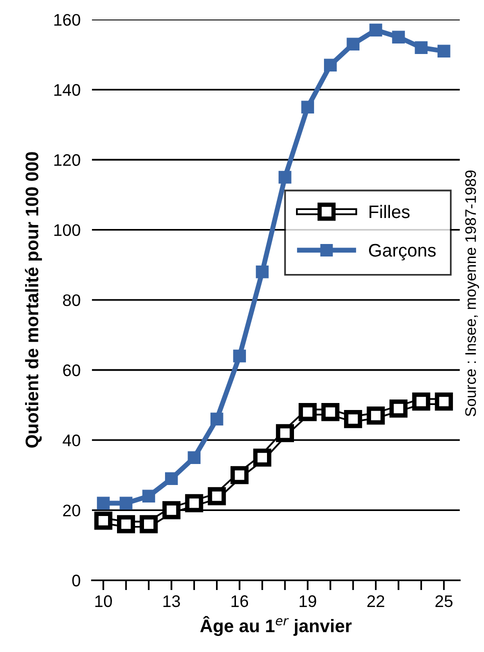 This screenshot has width=484, height=652. I want to click on x-tick-label: 10, so click(103, 601).